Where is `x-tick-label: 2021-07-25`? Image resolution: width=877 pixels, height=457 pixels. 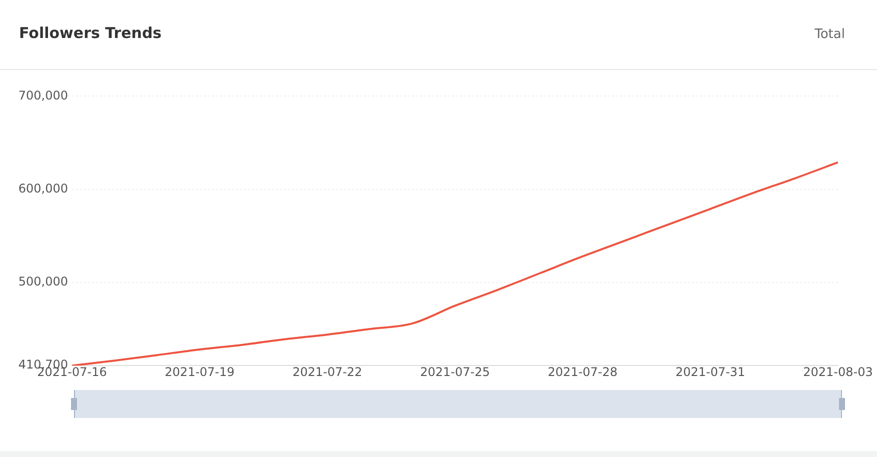
x-tick-label: 2021-07-25 is located at coordinates (455, 371).